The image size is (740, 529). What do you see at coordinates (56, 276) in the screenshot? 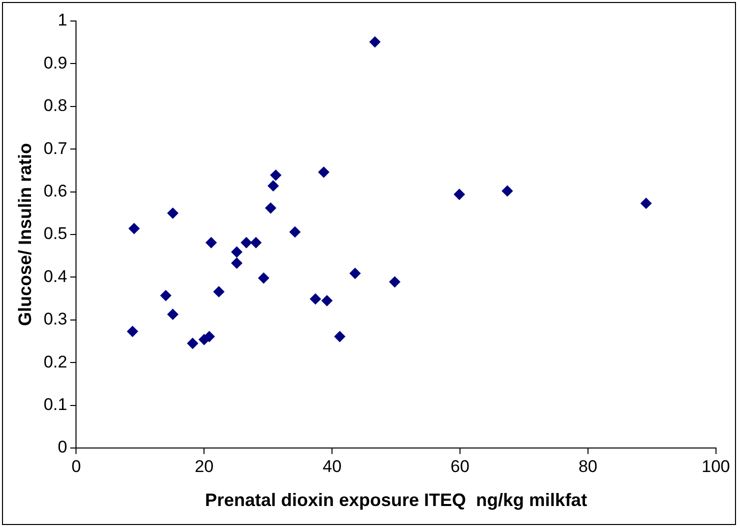
I see `y-tick-label: 0.4` at bounding box center [56, 276].